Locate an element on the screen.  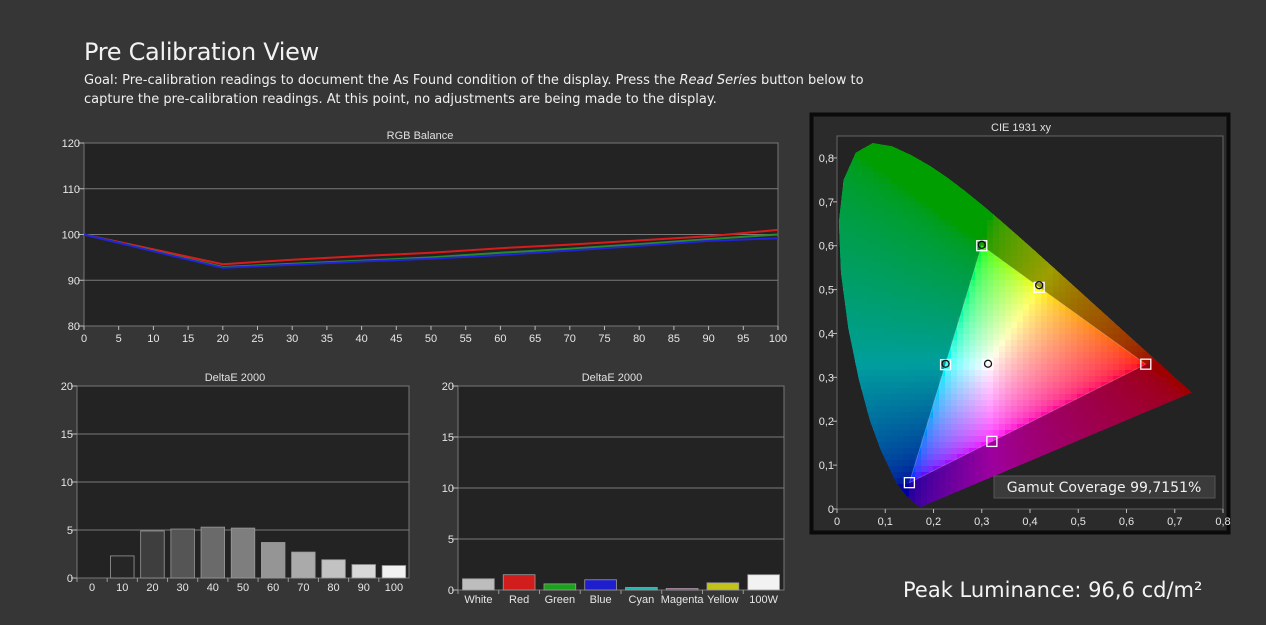
color-y-tick-label: 5 is located at coordinates (451, 540).